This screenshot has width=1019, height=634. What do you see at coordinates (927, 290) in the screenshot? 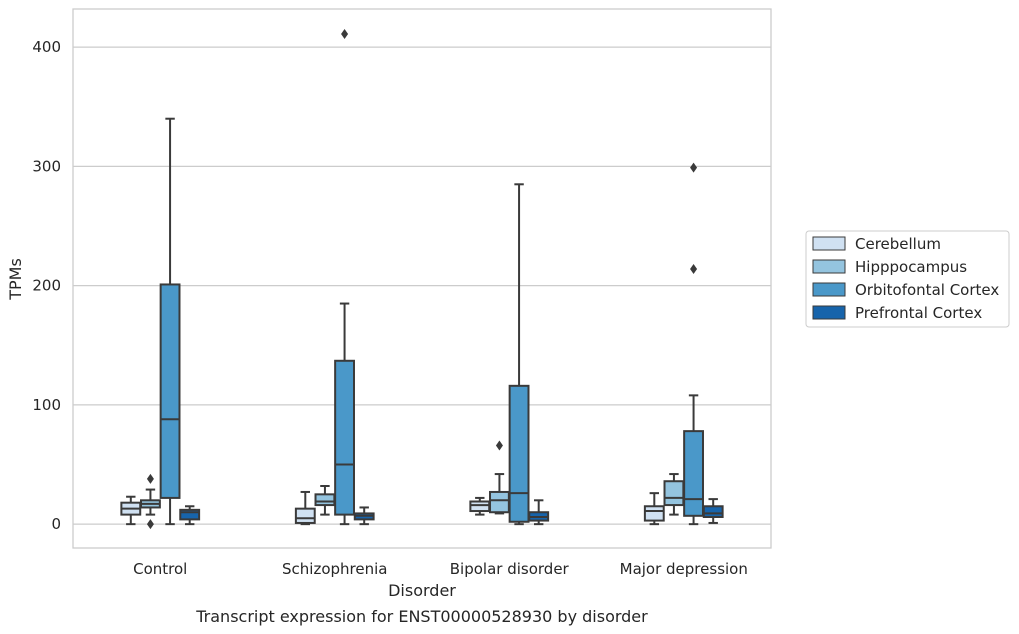
I see `legend-label-2: Orbitofontal Cortex` at bounding box center [927, 290].